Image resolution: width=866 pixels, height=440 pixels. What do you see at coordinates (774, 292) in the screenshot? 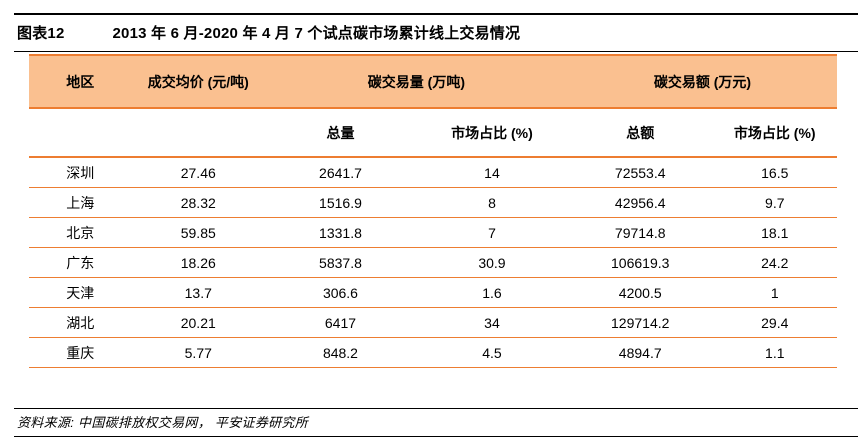
I see `amount-share-cell: 1` at bounding box center [774, 292].